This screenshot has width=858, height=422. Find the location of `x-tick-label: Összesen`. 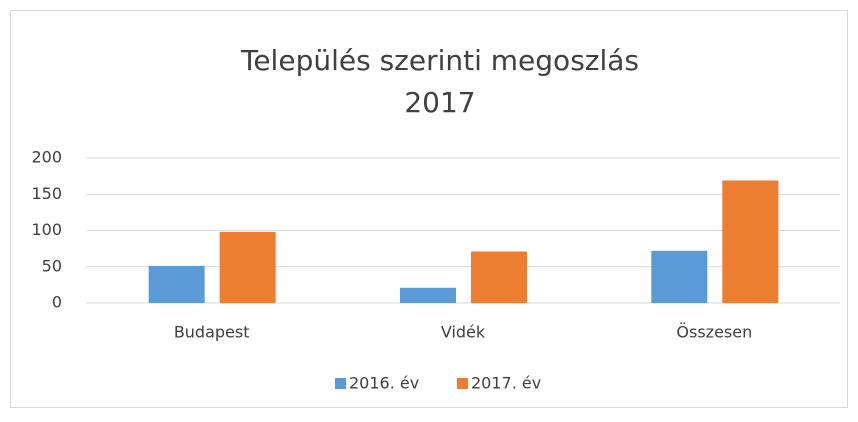

x-tick-label: Összesen is located at coordinates (714, 332).